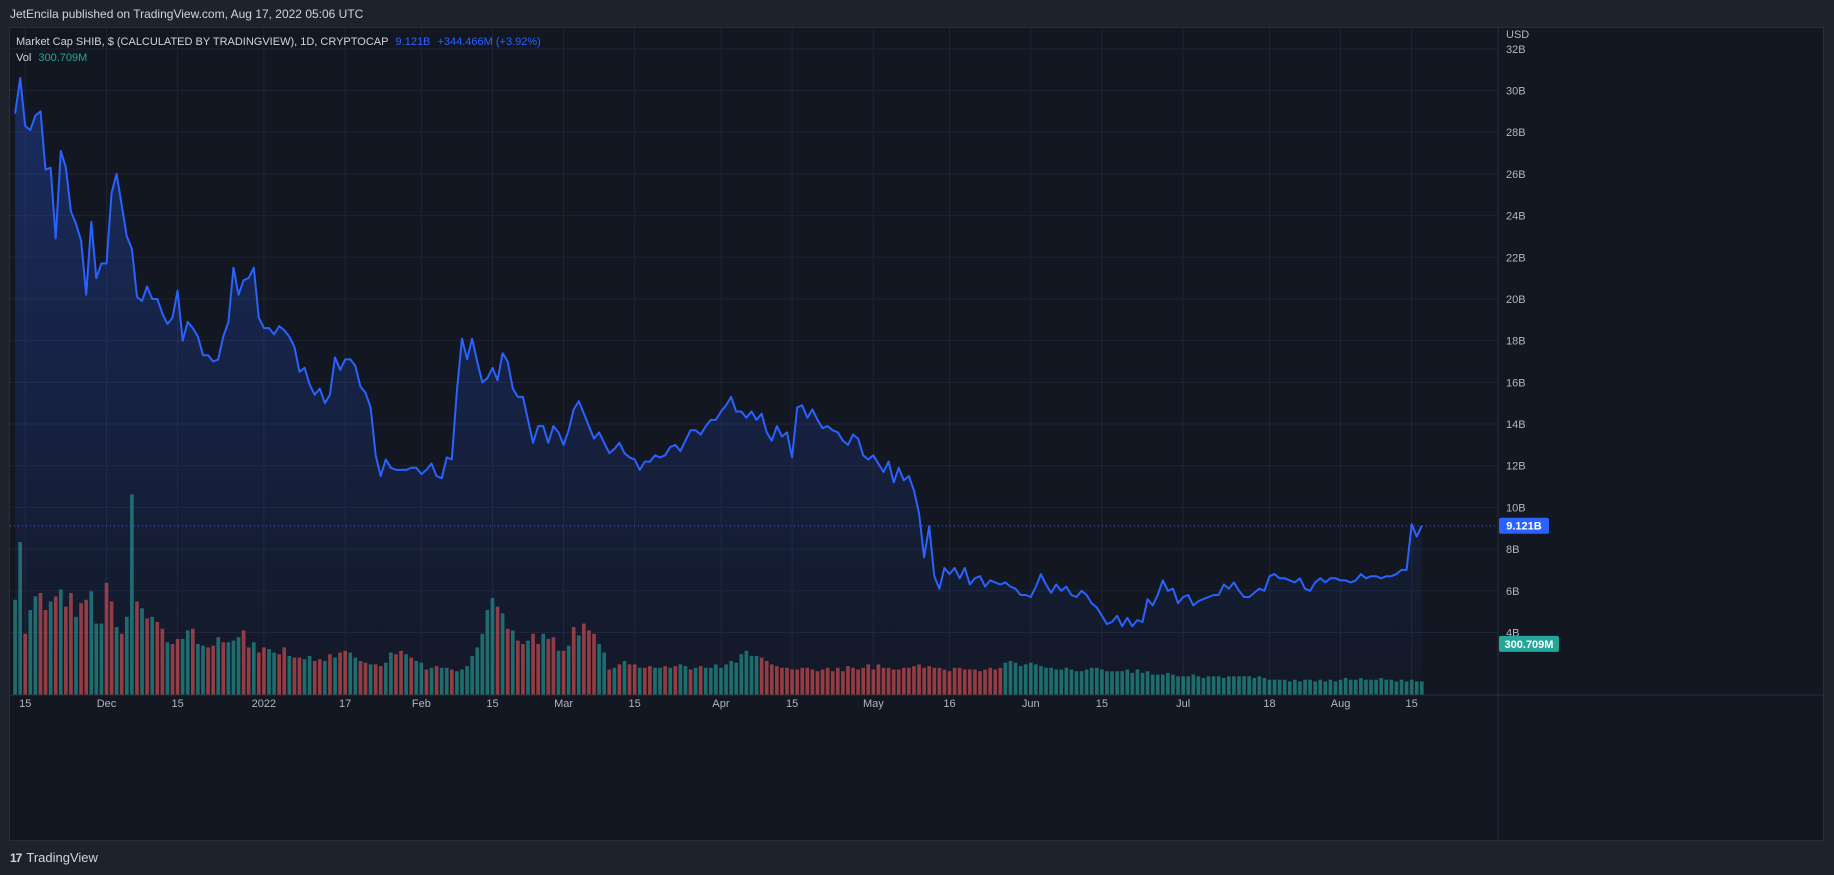 This screenshot has height=875, width=1834. Describe the element at coordinates (1516, 467) in the screenshot. I see `price-tick-label: 12B` at that location.